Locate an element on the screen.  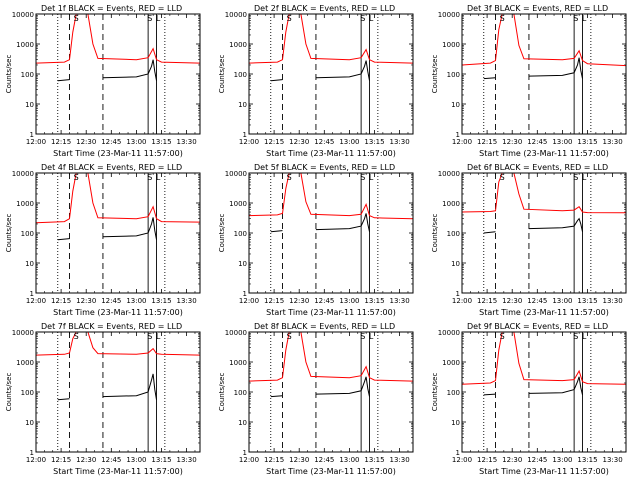
chart-title: Det 2f BLACK = Events, RED = LLD is located at coordinates (324, 8).